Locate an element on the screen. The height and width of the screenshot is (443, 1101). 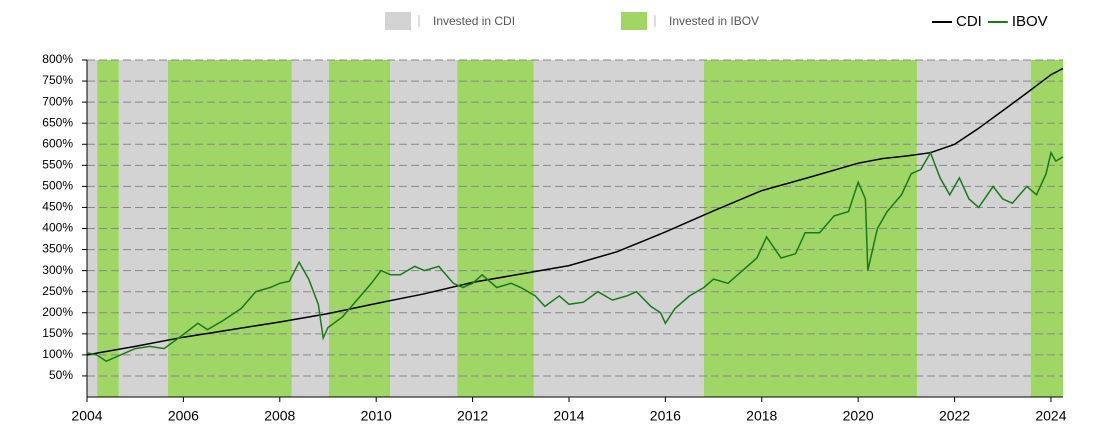
x-tick-label: 2018 is located at coordinates (761, 416).